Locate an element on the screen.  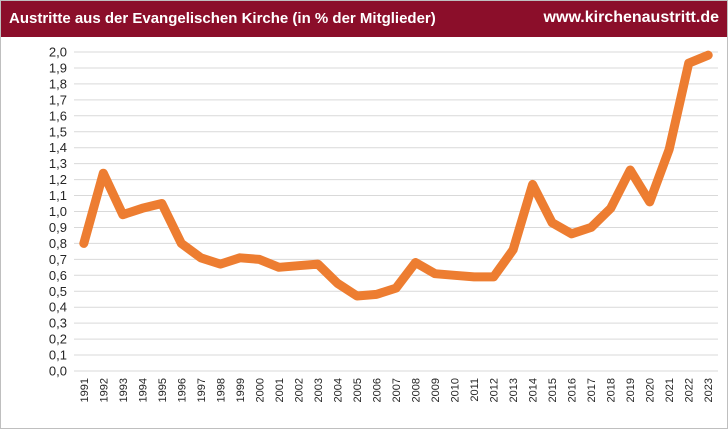
y-tick-label: 0,4 is located at coordinates (58, 307).